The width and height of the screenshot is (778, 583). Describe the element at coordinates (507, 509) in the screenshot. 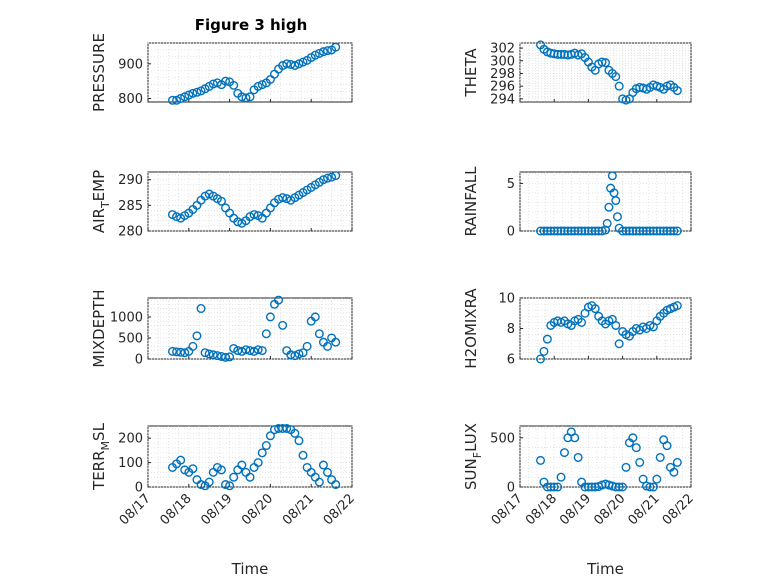

I see `x-tick-label: 08/17` at that location.